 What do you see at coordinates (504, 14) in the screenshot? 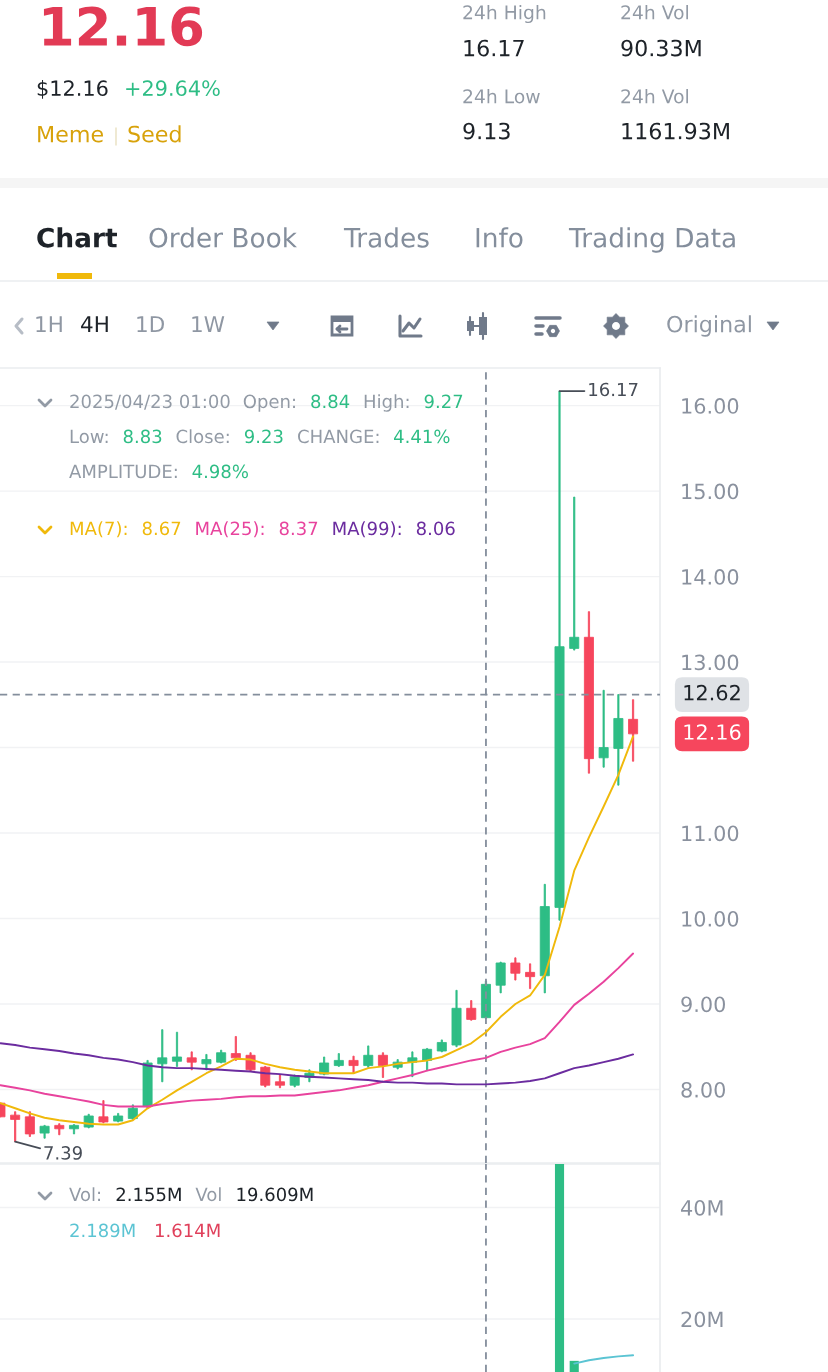
I see `text: 24h High` at bounding box center [504, 14].